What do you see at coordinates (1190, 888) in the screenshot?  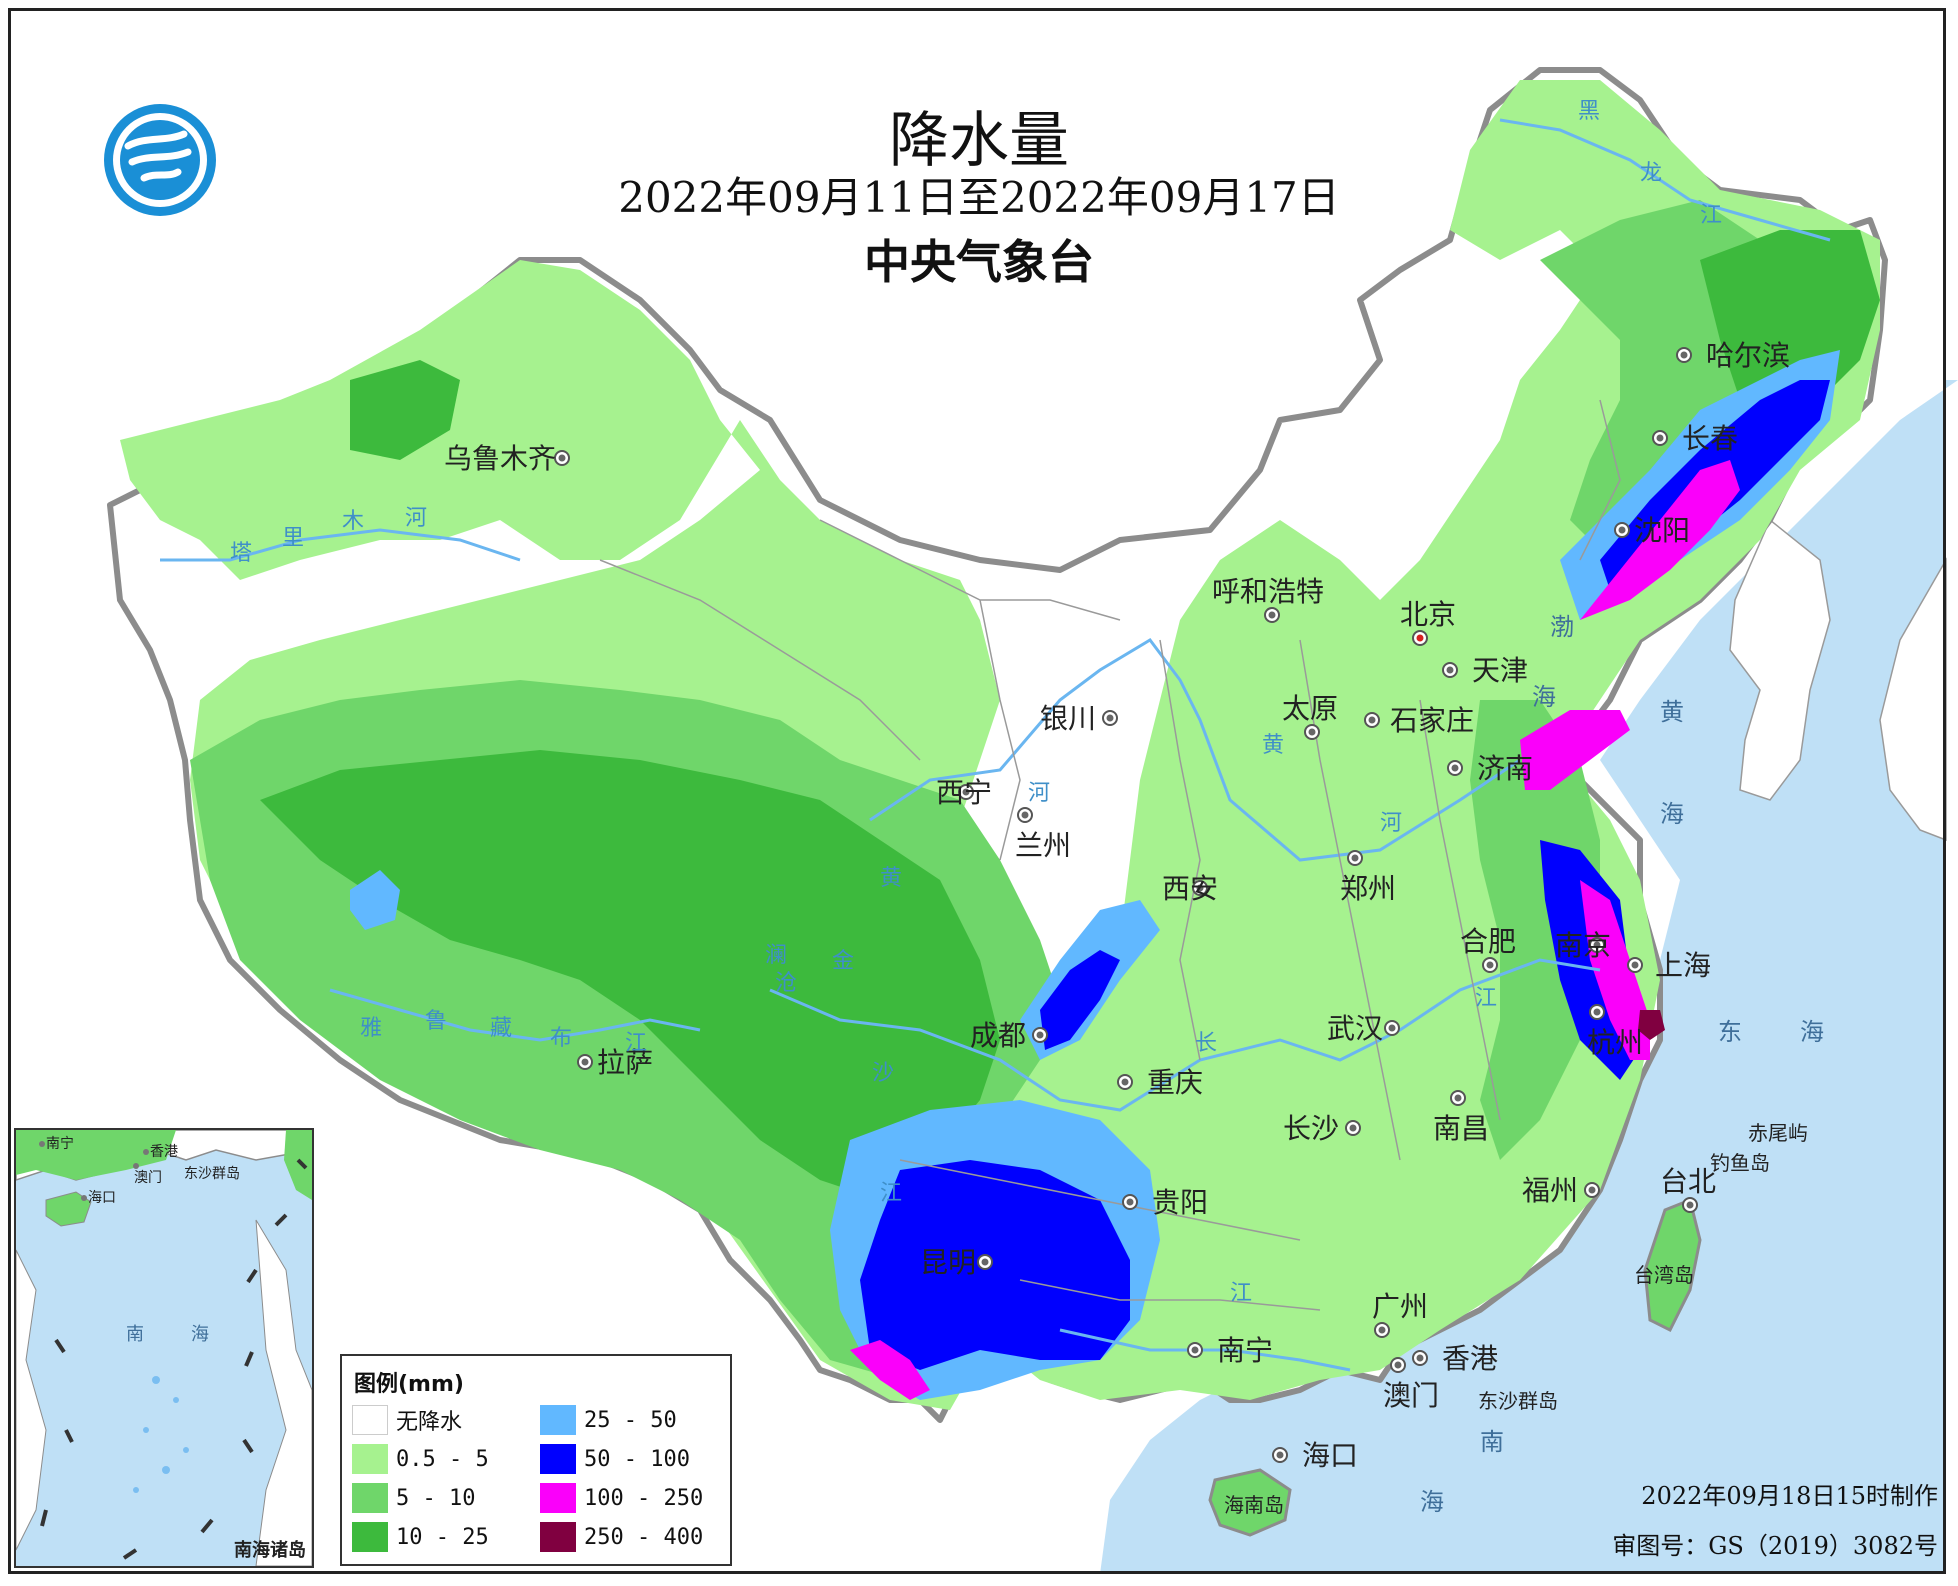 I see `city-marker: 西安` at bounding box center [1190, 888].